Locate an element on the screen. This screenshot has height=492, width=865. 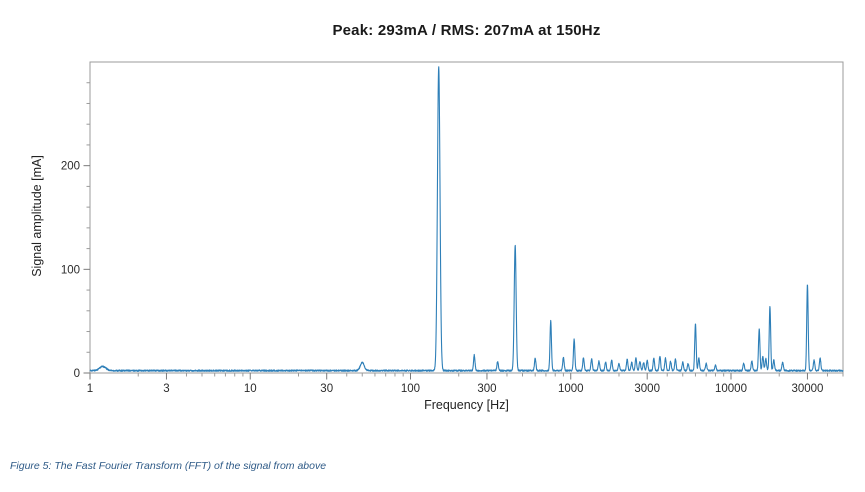
chart-title: Peak: 293mA / RMS: 207mA at 150Hz is located at coordinates (466, 30).